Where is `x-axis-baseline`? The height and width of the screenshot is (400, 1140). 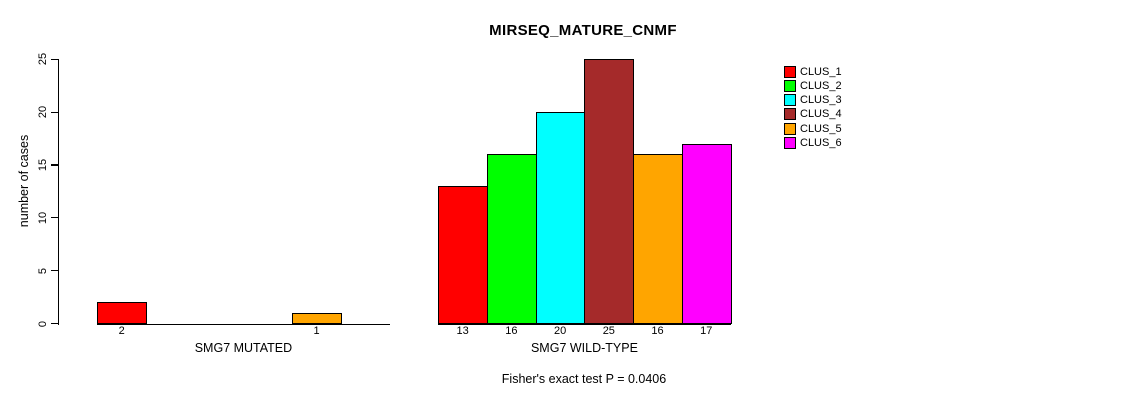
x-axis-baseline is located at coordinates (243, 324).